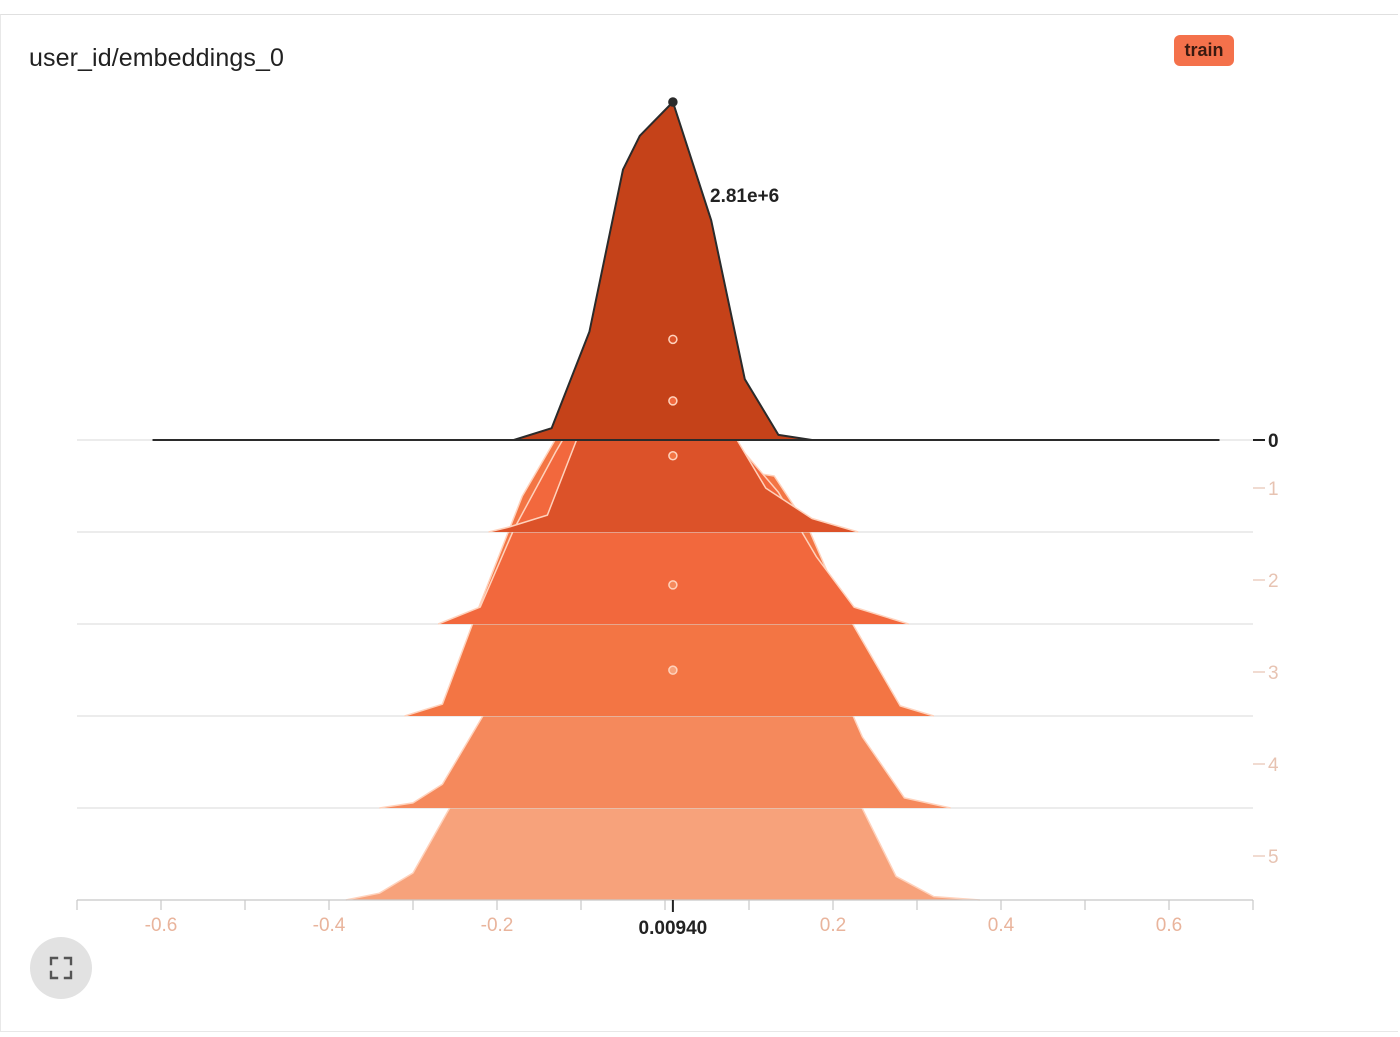 The height and width of the screenshot is (1037, 1400). I want to click on x-tick-label: -0.2, so click(497, 925).